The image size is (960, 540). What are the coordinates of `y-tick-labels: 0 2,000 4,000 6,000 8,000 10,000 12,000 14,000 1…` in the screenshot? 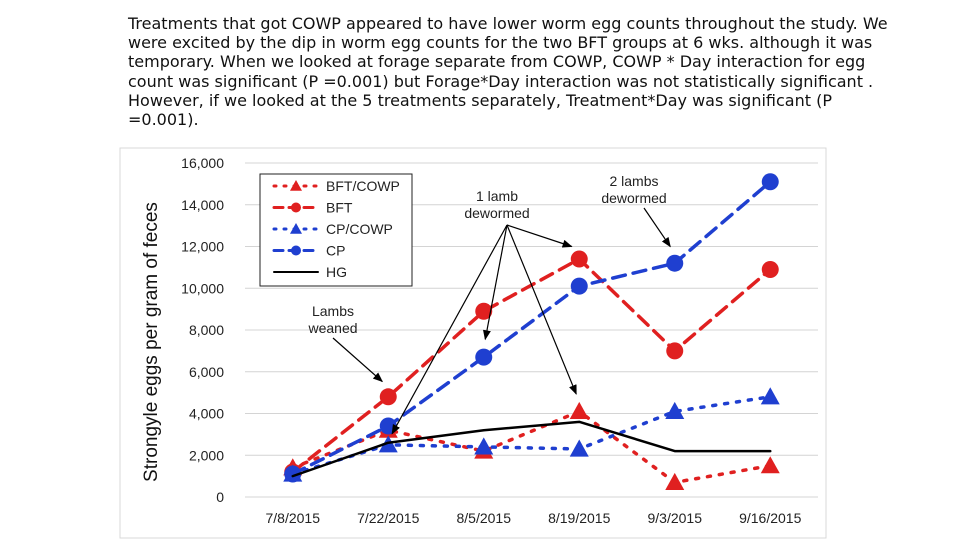 It's located at (202, 330).